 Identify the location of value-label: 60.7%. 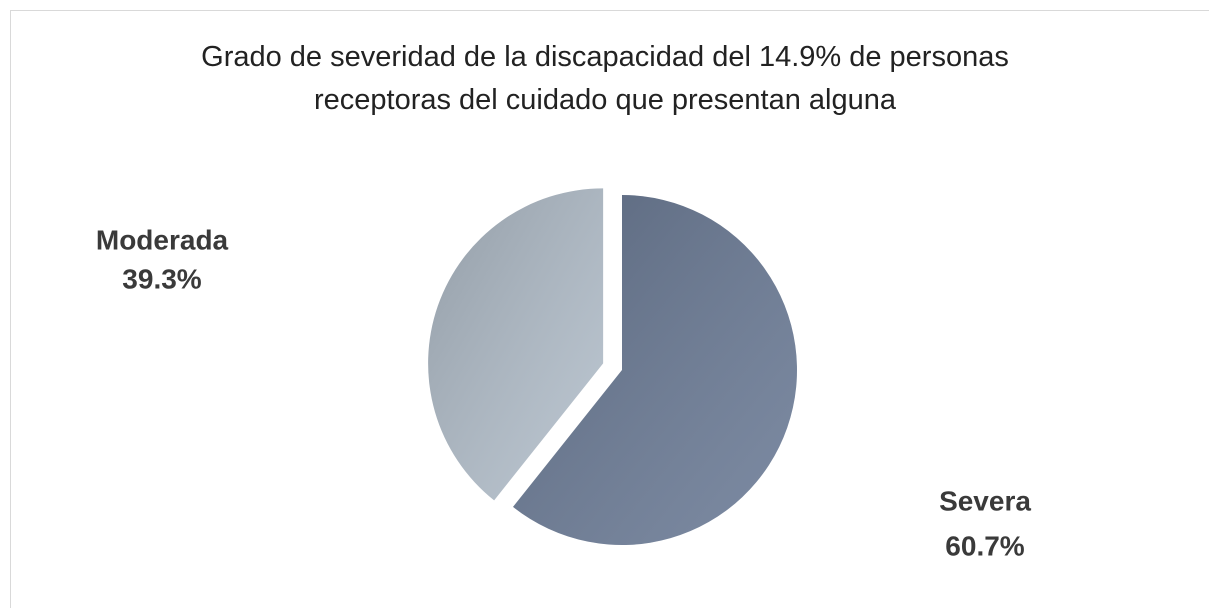
(984, 545).